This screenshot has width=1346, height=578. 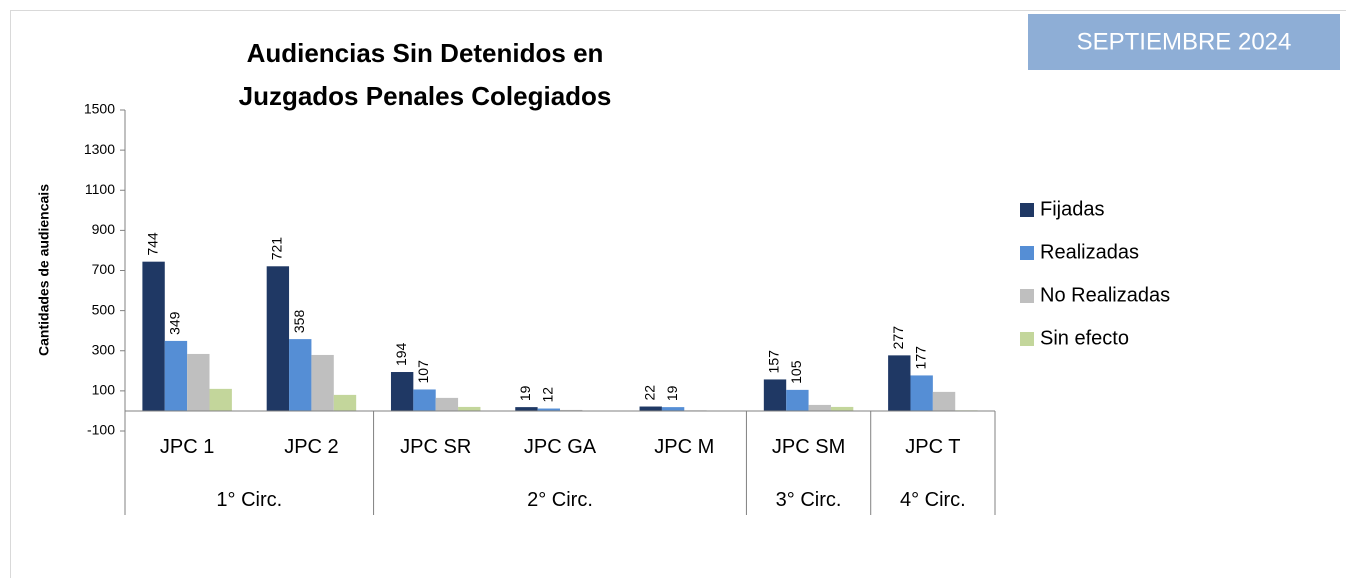 I want to click on y-tick-label: 1500, so click(x=99, y=109).